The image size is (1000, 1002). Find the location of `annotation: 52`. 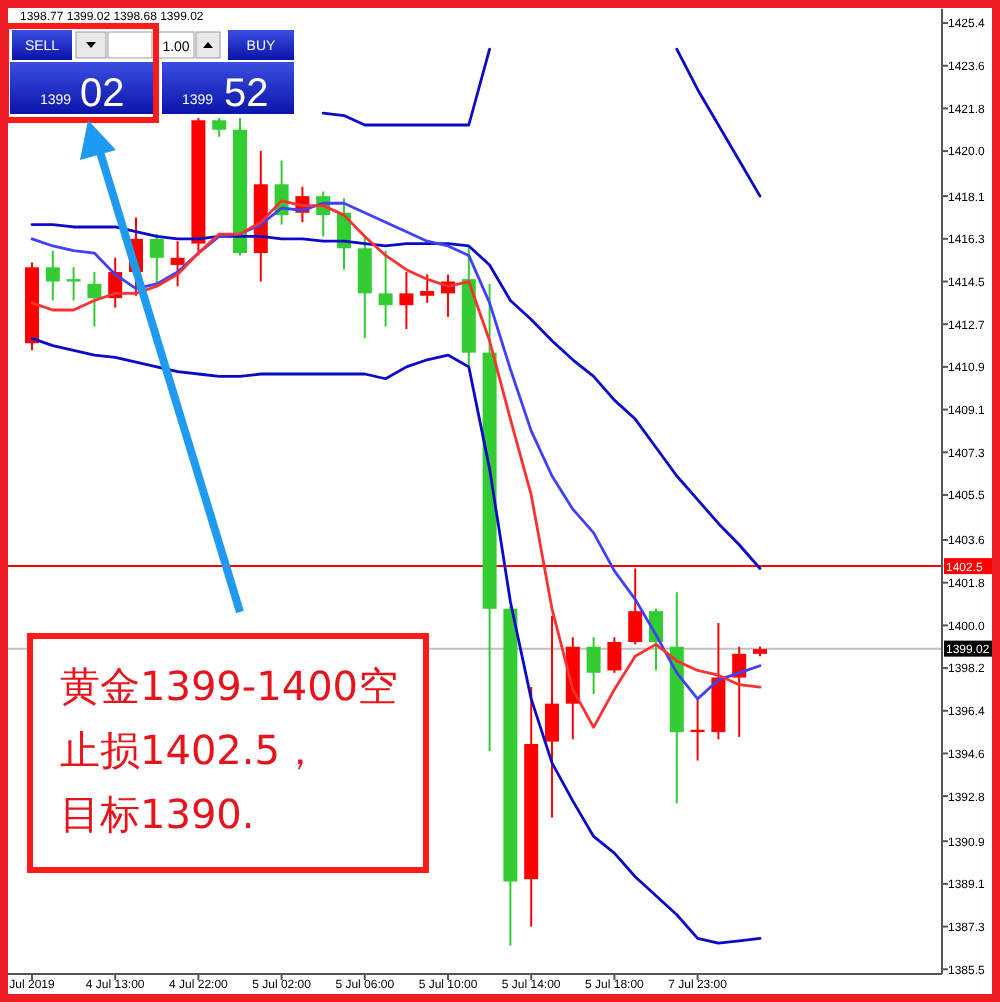

annotation: 52 is located at coordinates (246, 94).